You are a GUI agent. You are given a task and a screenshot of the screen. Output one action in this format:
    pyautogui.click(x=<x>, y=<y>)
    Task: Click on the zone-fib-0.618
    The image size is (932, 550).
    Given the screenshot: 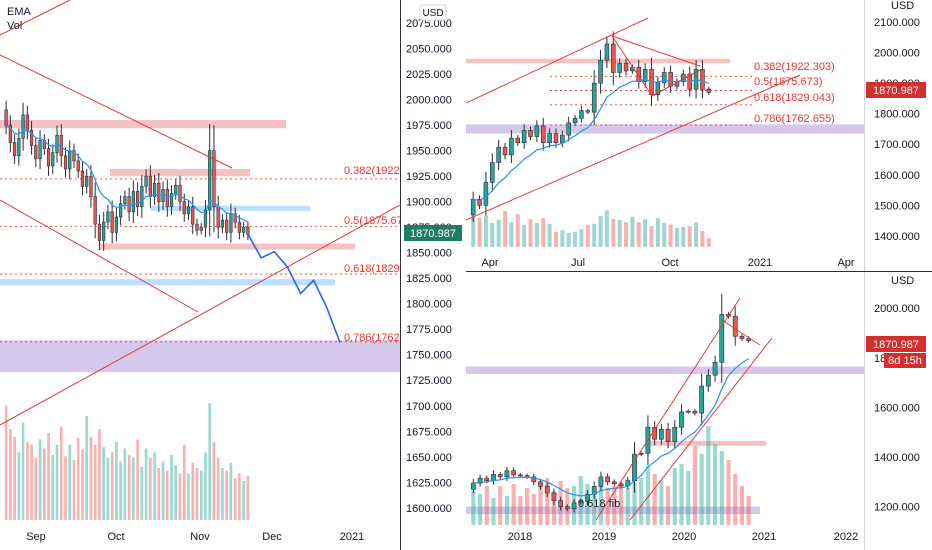 What is the action you would take?
    pyautogui.click(x=613, y=510)
    